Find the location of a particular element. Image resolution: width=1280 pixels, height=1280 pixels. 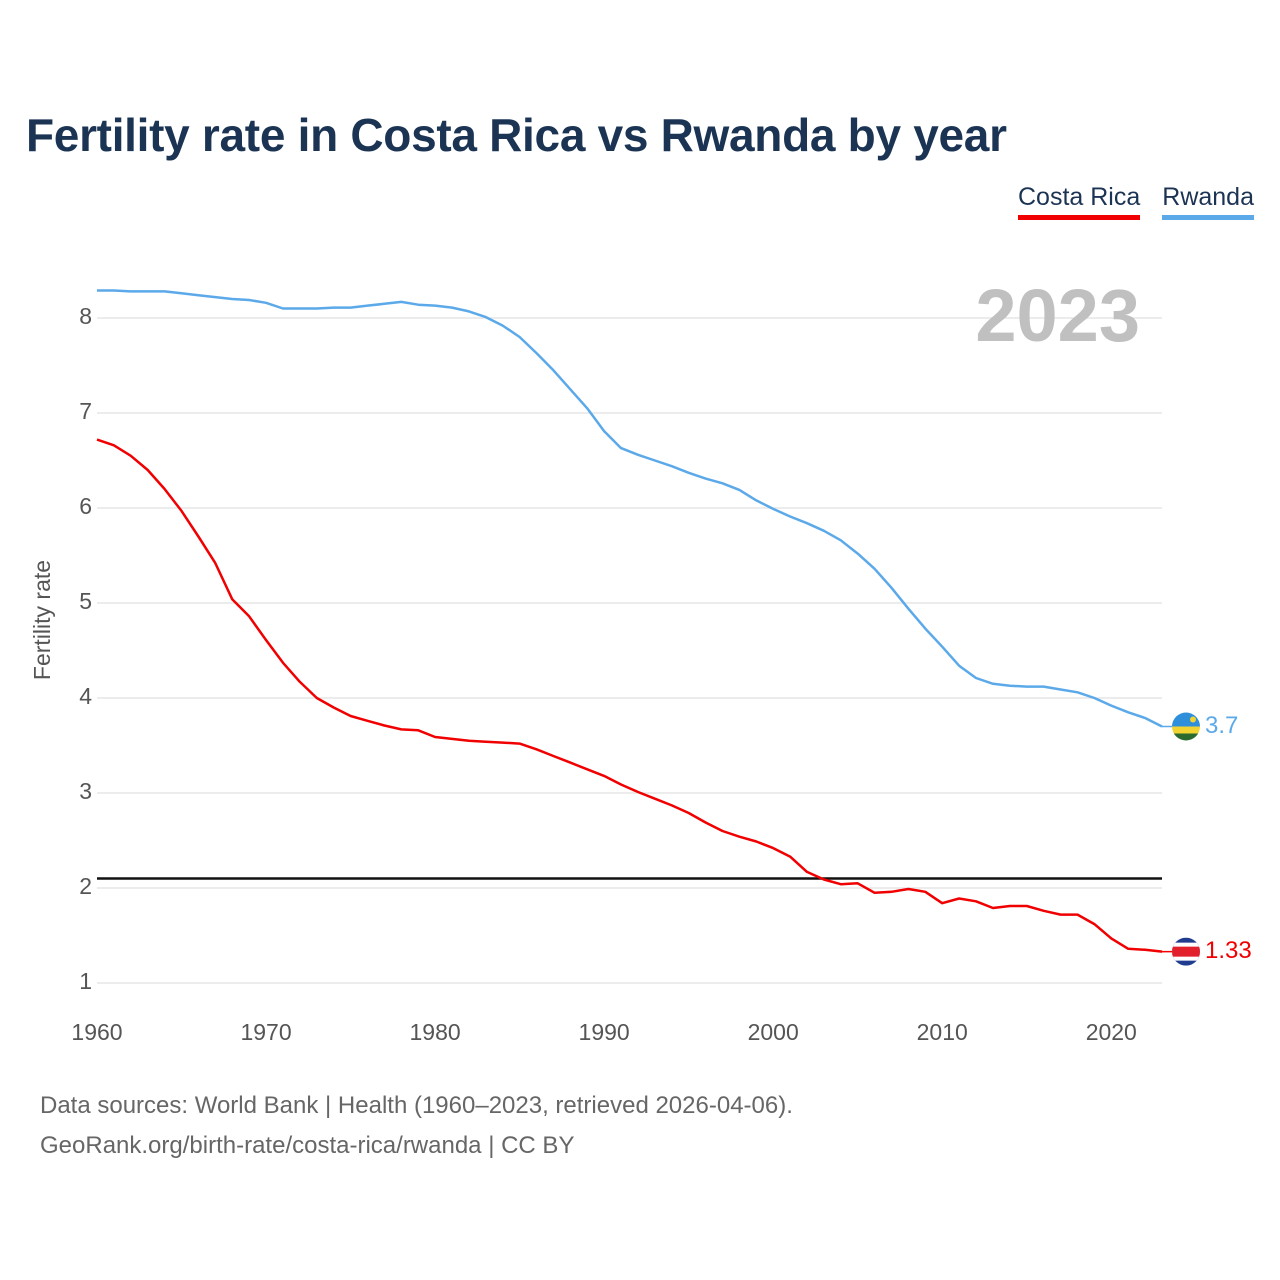

x-tick-label: 1990 is located at coordinates (604, 1032).